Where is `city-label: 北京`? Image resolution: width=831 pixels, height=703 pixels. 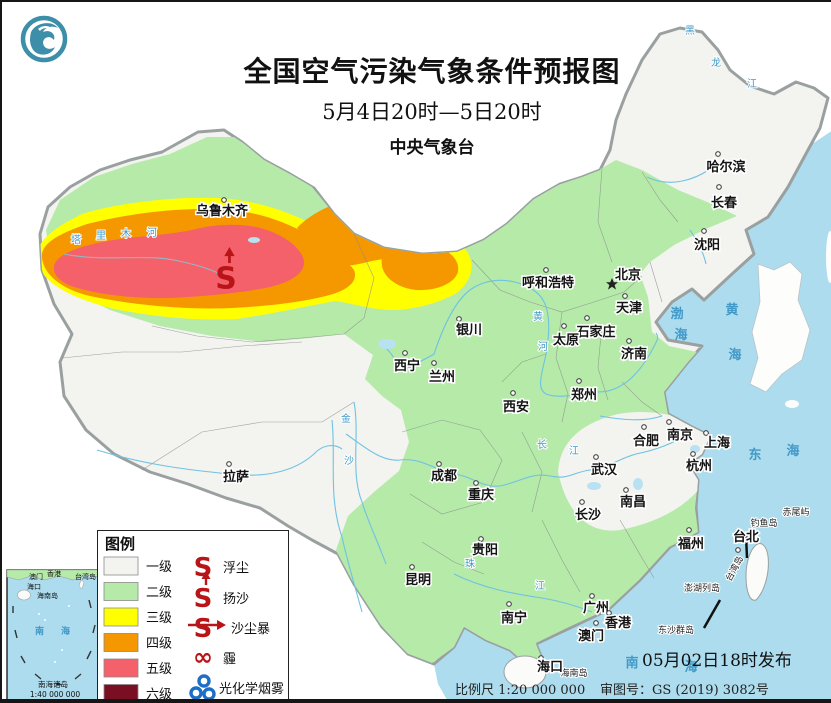
city-label: 北京 is located at coordinates (628, 275).